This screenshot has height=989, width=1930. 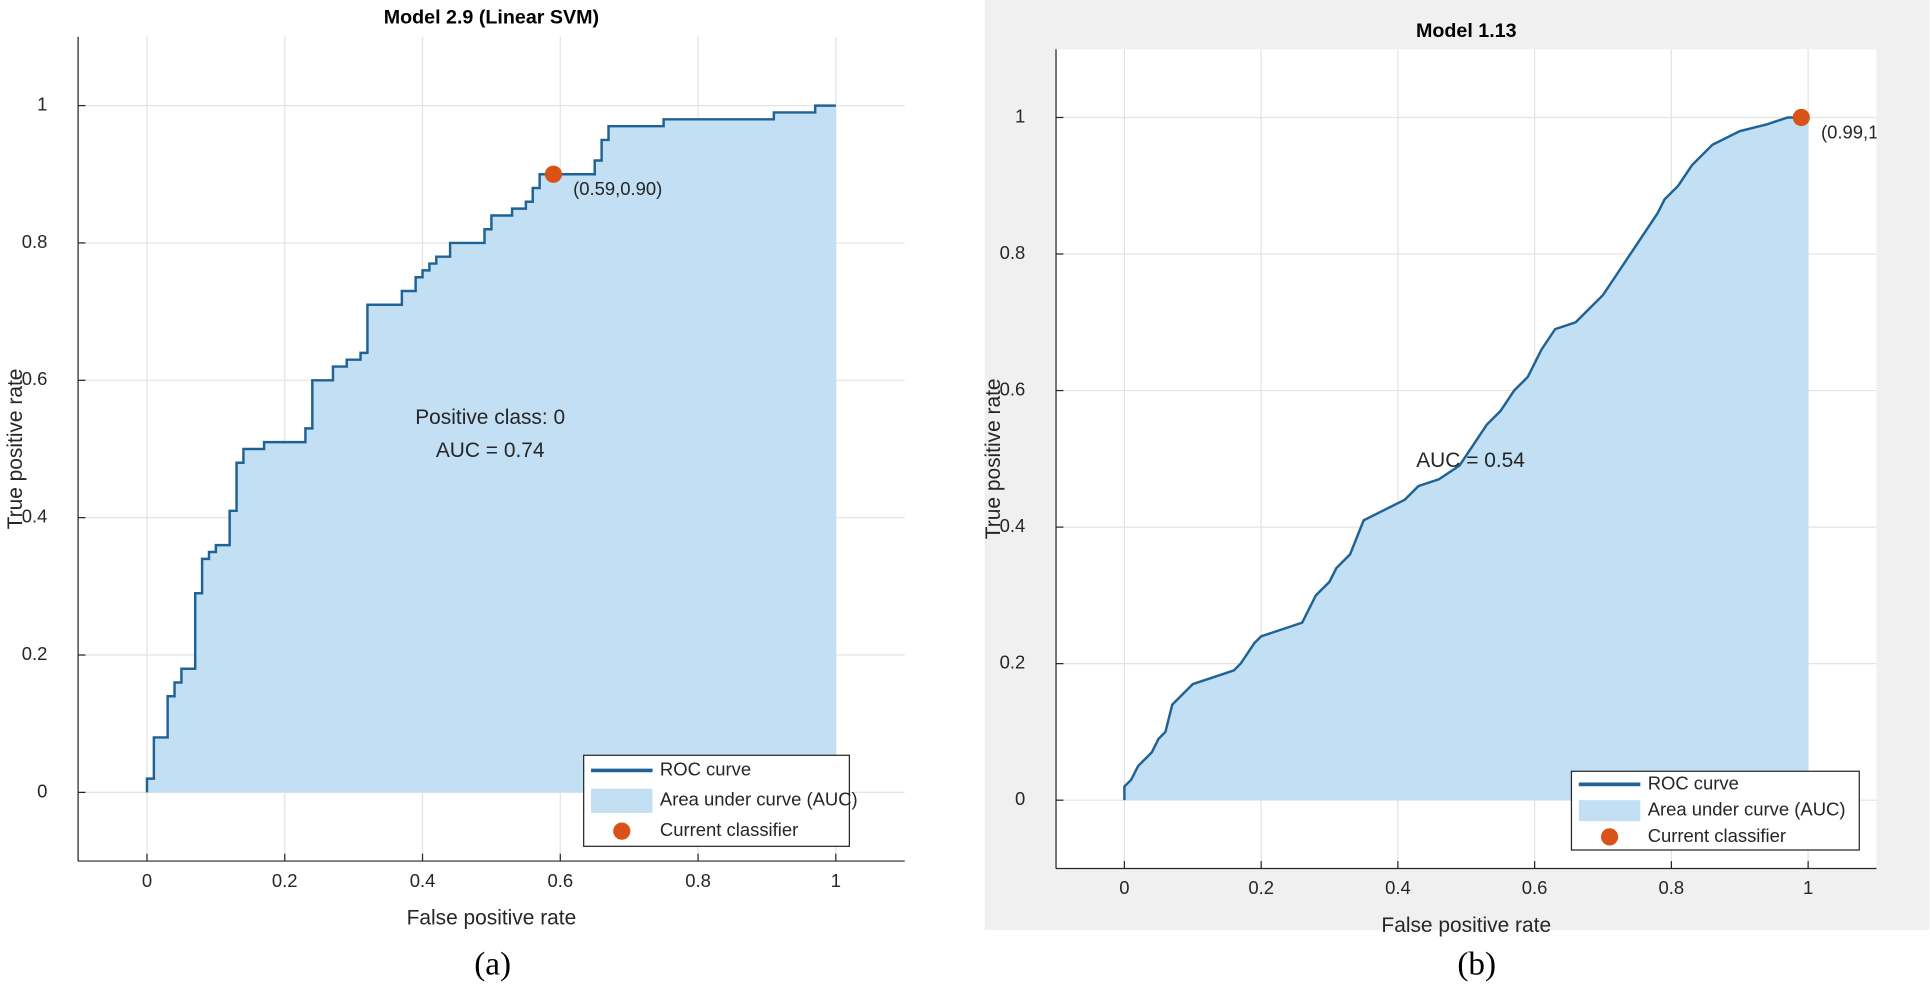 I want to click on classifier-label: (0.59,0.90), so click(x=617, y=188).